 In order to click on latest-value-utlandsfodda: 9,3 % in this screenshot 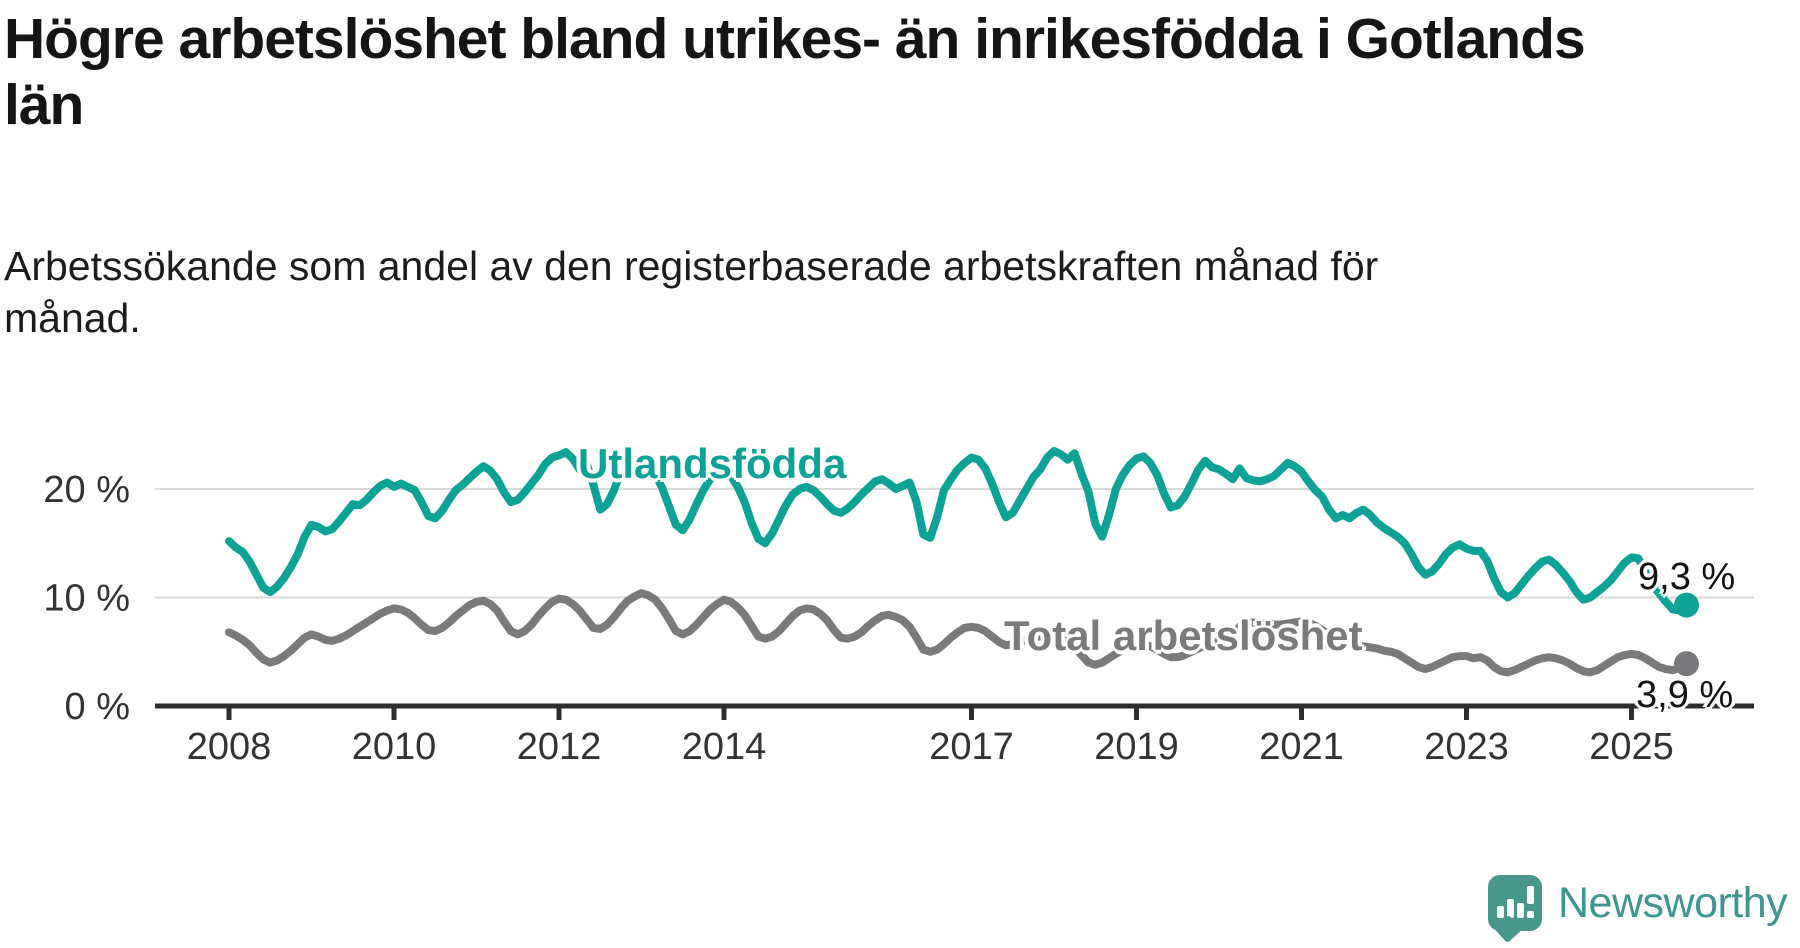, I will do `click(1687, 577)`.